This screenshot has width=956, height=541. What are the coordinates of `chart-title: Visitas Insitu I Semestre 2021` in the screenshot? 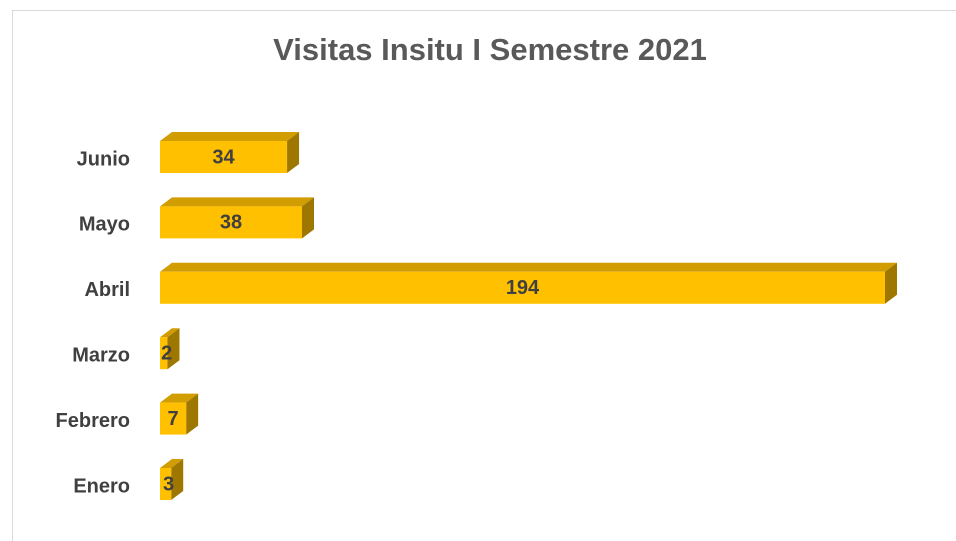 It's located at (490, 49).